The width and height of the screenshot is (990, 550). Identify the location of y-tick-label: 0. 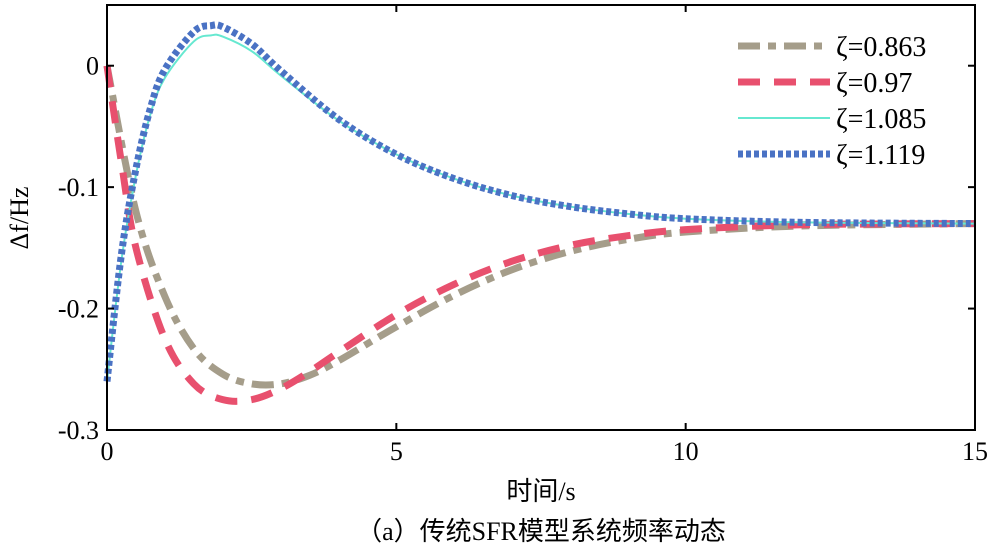
(92, 66).